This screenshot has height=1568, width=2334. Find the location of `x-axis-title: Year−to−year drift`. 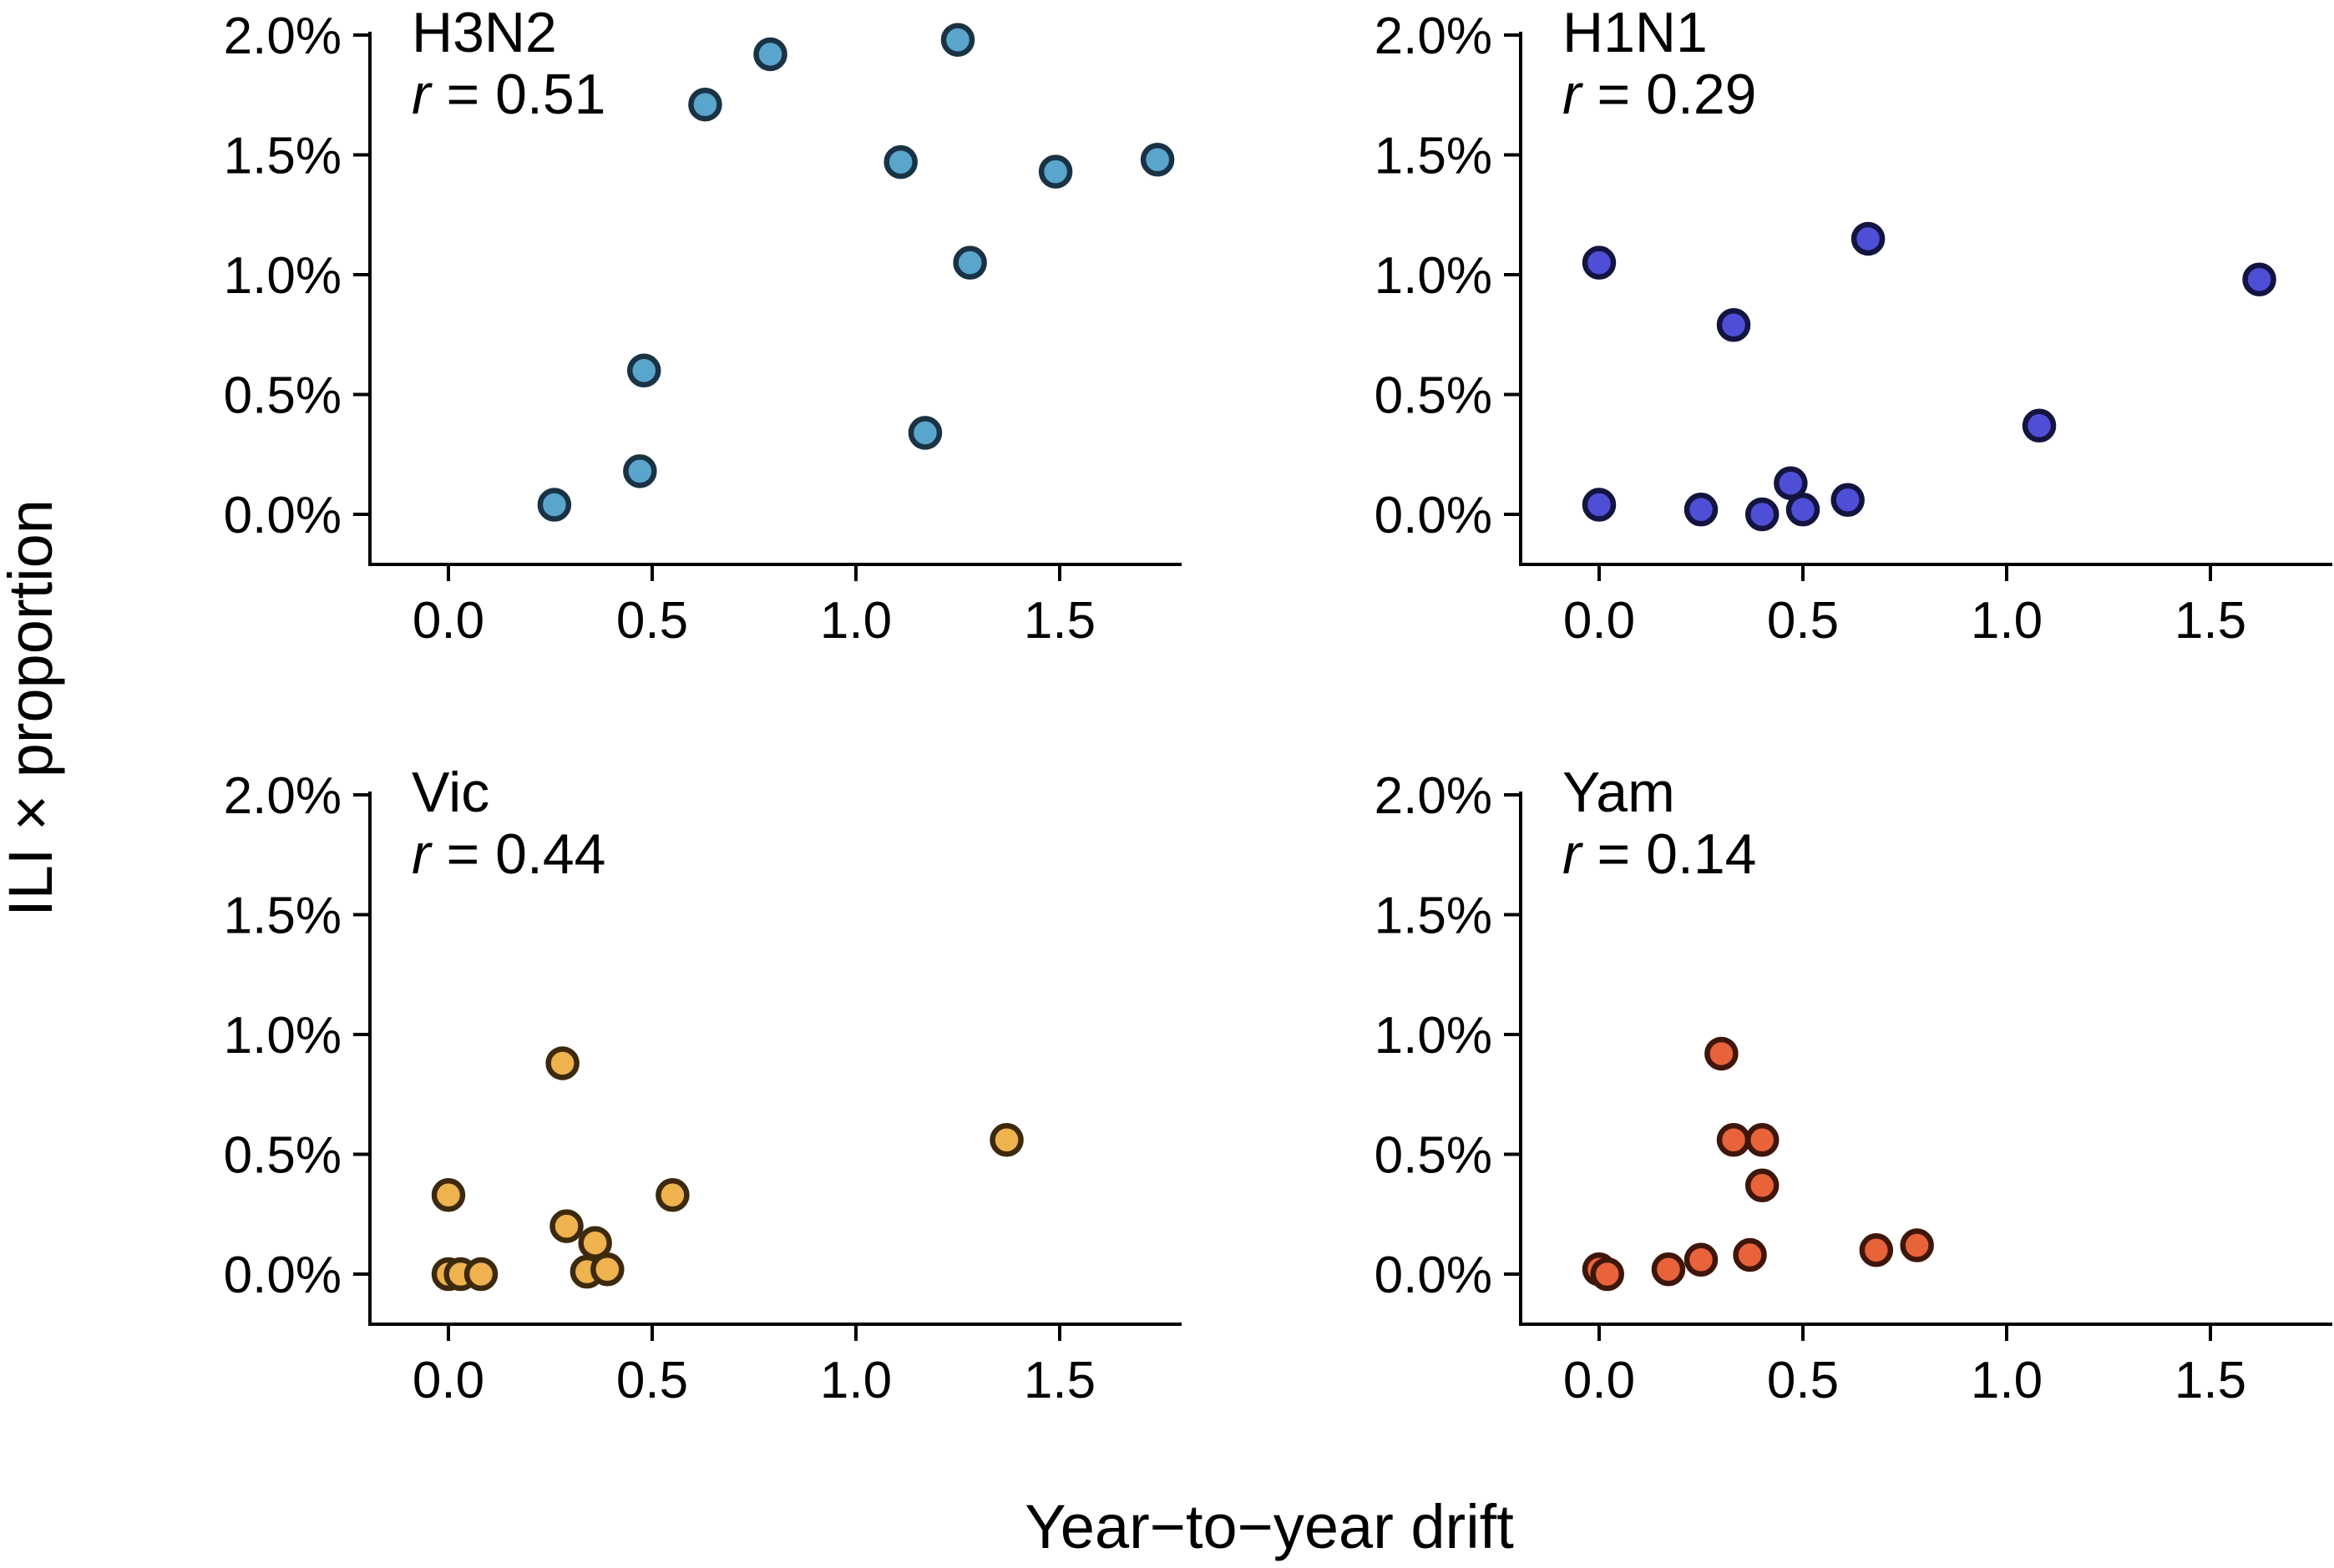

x-axis-title: Year−to−year drift is located at coordinates (1269, 1526).